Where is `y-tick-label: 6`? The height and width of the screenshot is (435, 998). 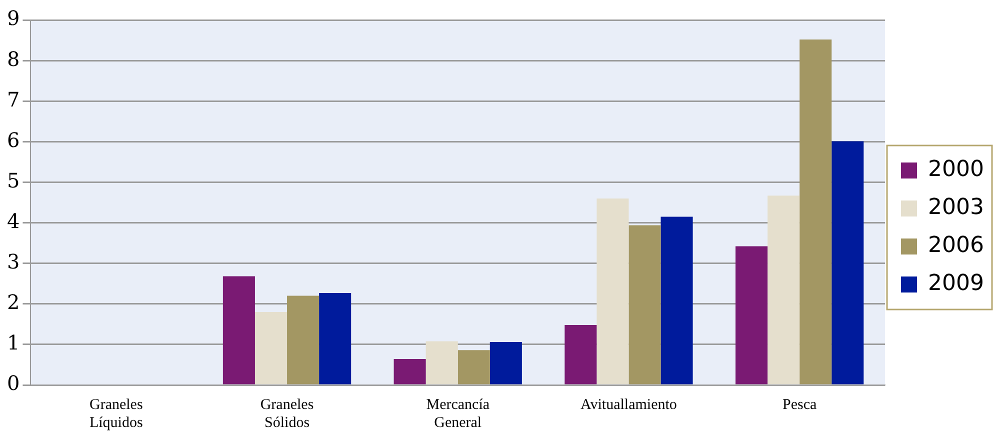 y-tick-label: 6 is located at coordinates (13, 140).